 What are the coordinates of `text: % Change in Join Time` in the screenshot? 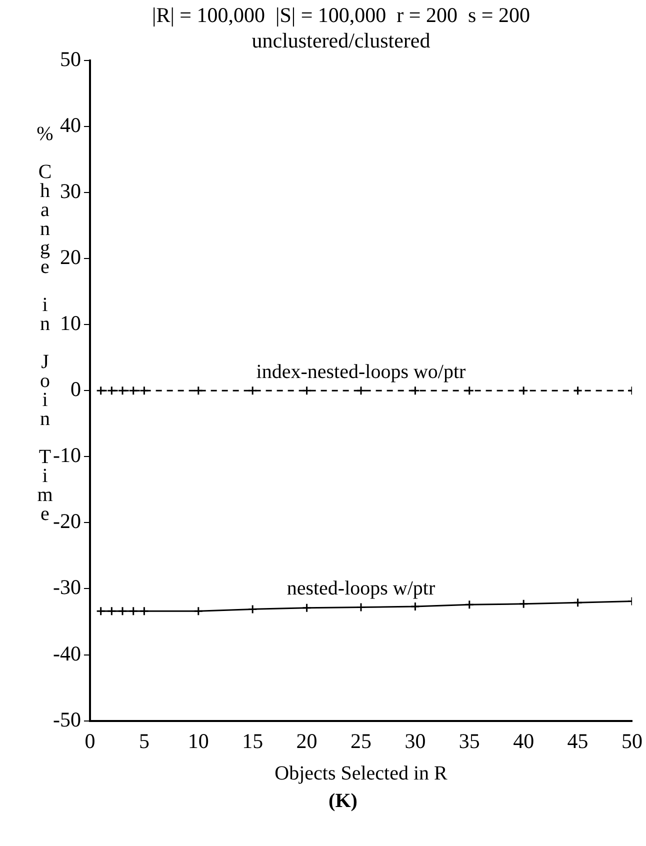 It's located at (45, 324).